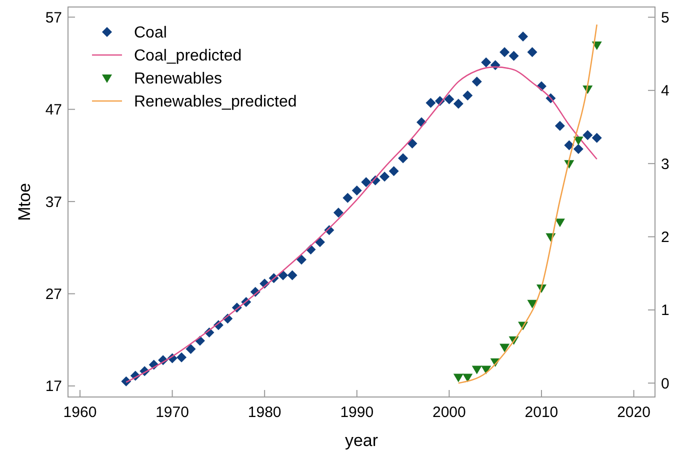  Describe the element at coordinates (53, 387) in the screenshot. I see `y-tick-label: 17` at that location.